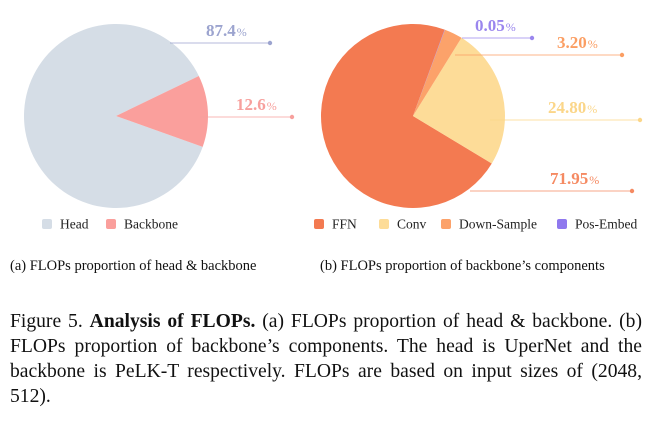 Image resolution: width=650 pixels, height=429 pixels. What do you see at coordinates (498, 224) in the screenshot?
I see `legend-label-down-sample: Down-Sample` at bounding box center [498, 224].